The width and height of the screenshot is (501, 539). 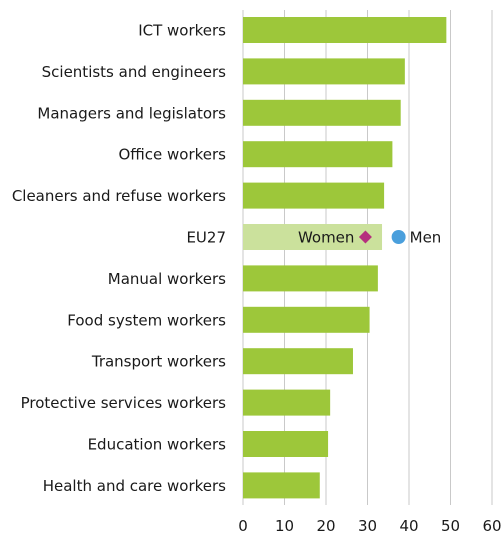 What do you see at coordinates (134, 486) in the screenshot?
I see `category-label-11: Health and care workers` at bounding box center [134, 486].